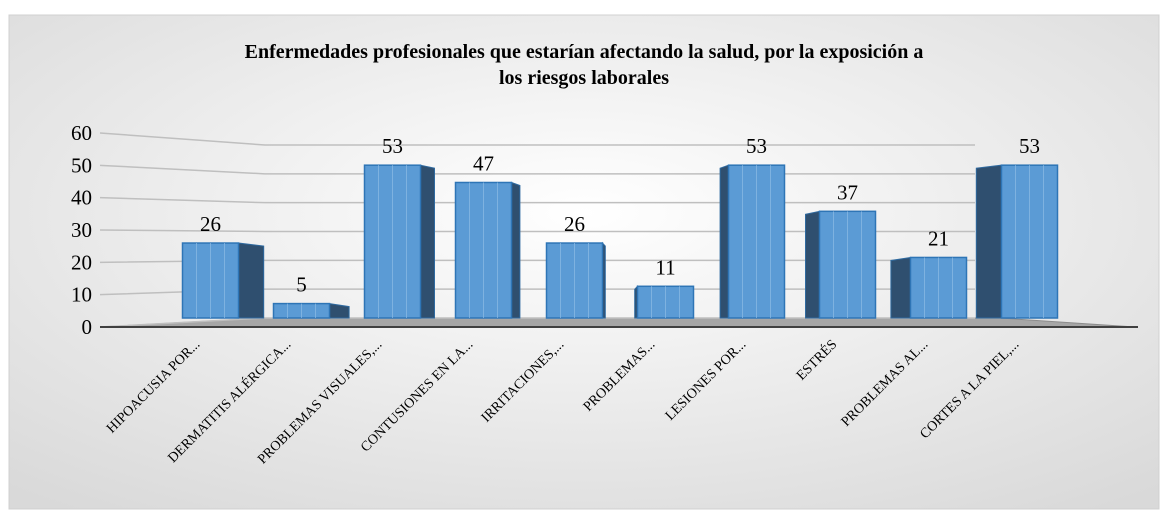 This screenshot has width=1169, height=524. Describe the element at coordinates (665, 267) in the screenshot. I see `value-label: 11` at that location.